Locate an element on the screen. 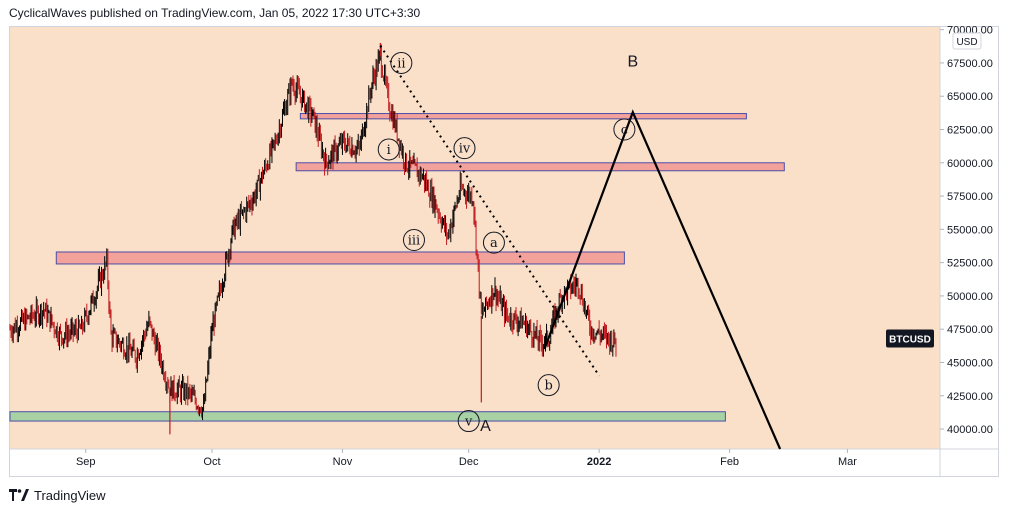  tradingview-logo-icon is located at coordinates (19, 495).